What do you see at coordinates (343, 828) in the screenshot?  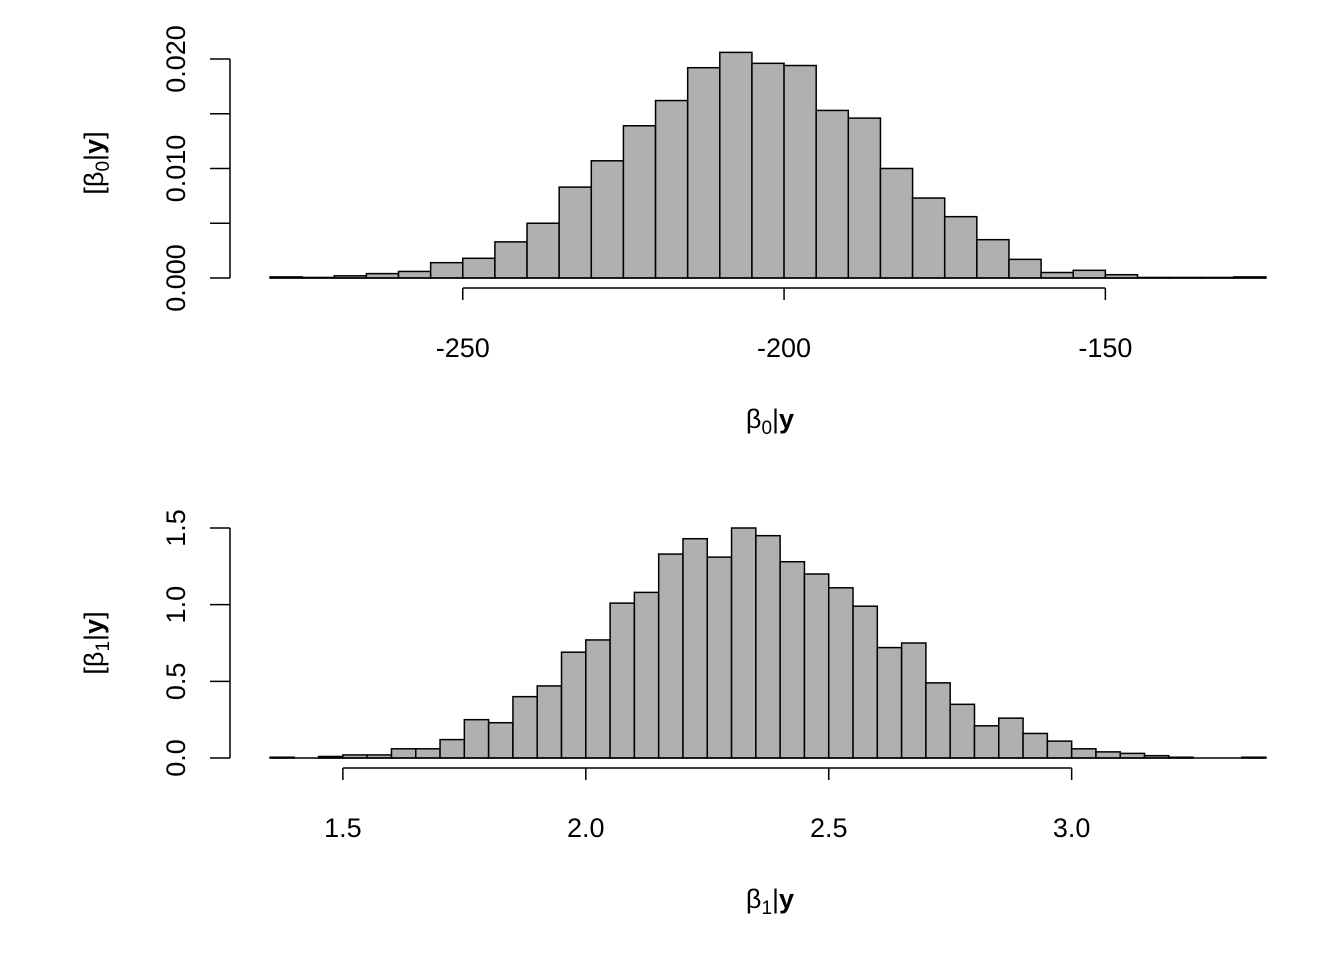 I see `x-tick-label: 1.5` at bounding box center [343, 828].